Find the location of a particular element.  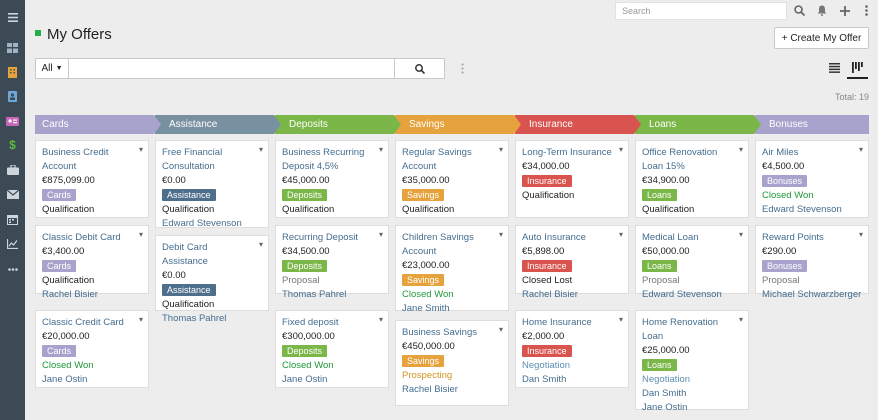

id-card-icon is located at coordinates (12, 121).